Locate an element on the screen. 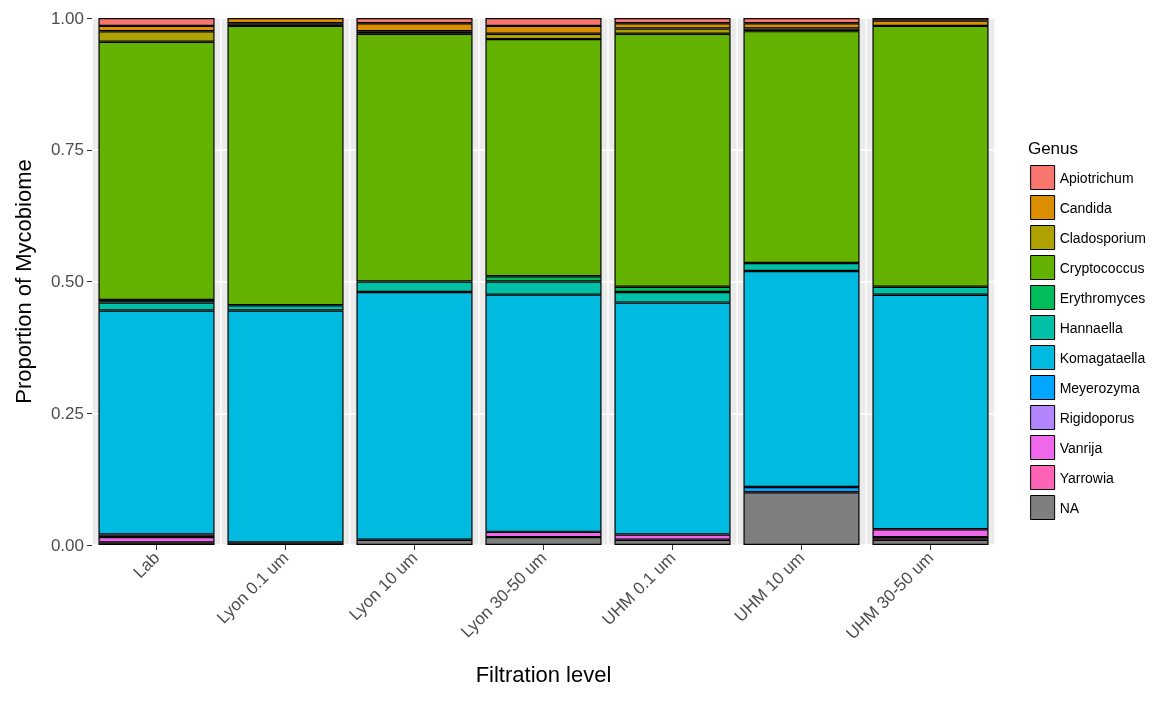  y-tick-label: 0.50 is located at coordinates (67, 281).